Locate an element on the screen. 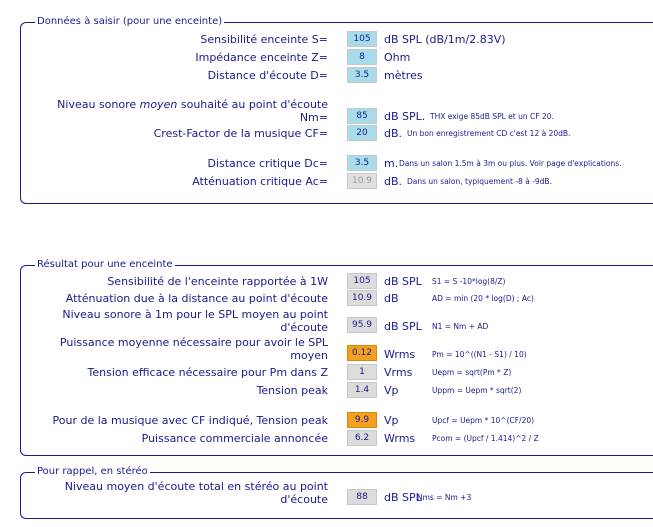 Image resolution: width=653 pixels, height=527 pixels. peak-voltage-unit: Vp is located at coordinates (391, 390).